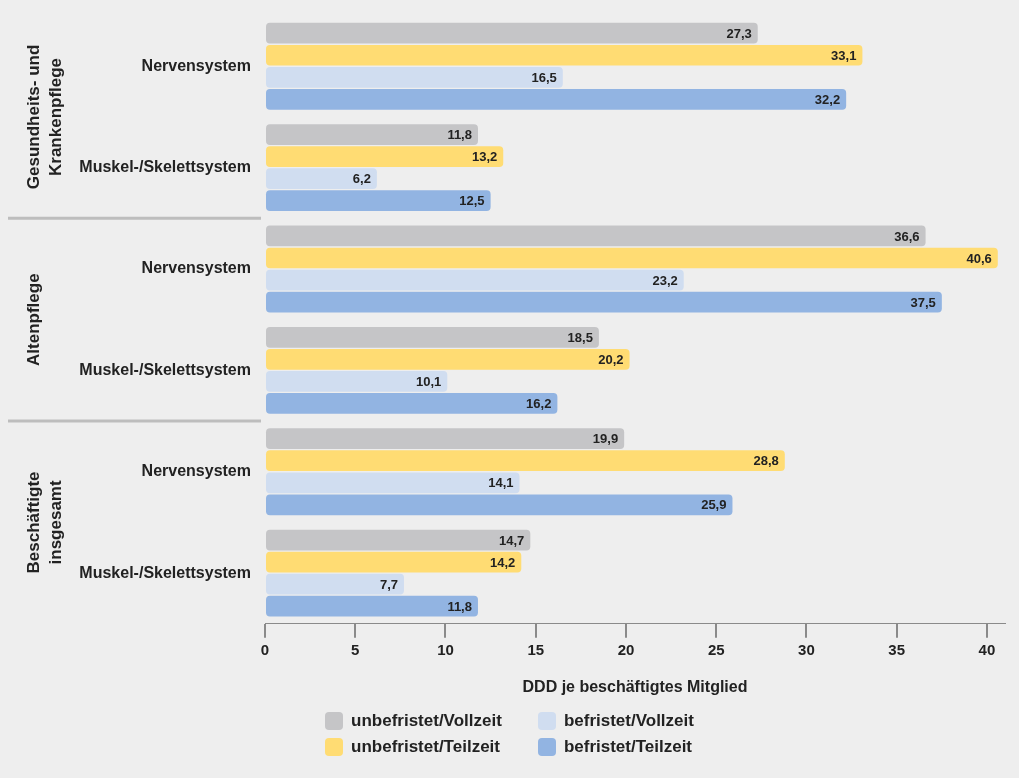 Image resolution: width=1019 pixels, height=778 pixels. I want to click on legend-label: unbefristet/Teilzeit, so click(425, 747).